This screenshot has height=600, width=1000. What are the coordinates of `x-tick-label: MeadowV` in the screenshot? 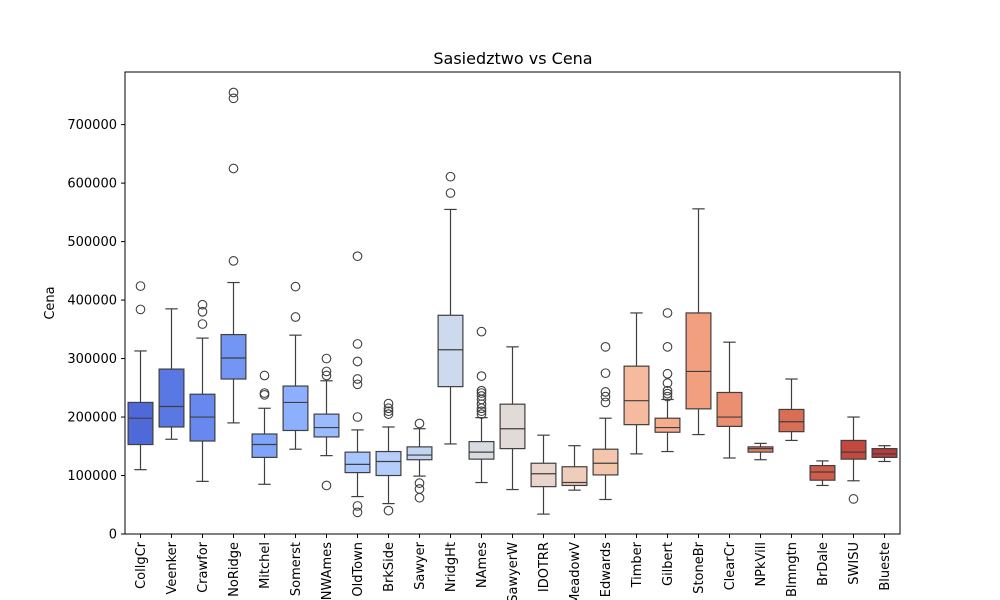 It's located at (575, 571).